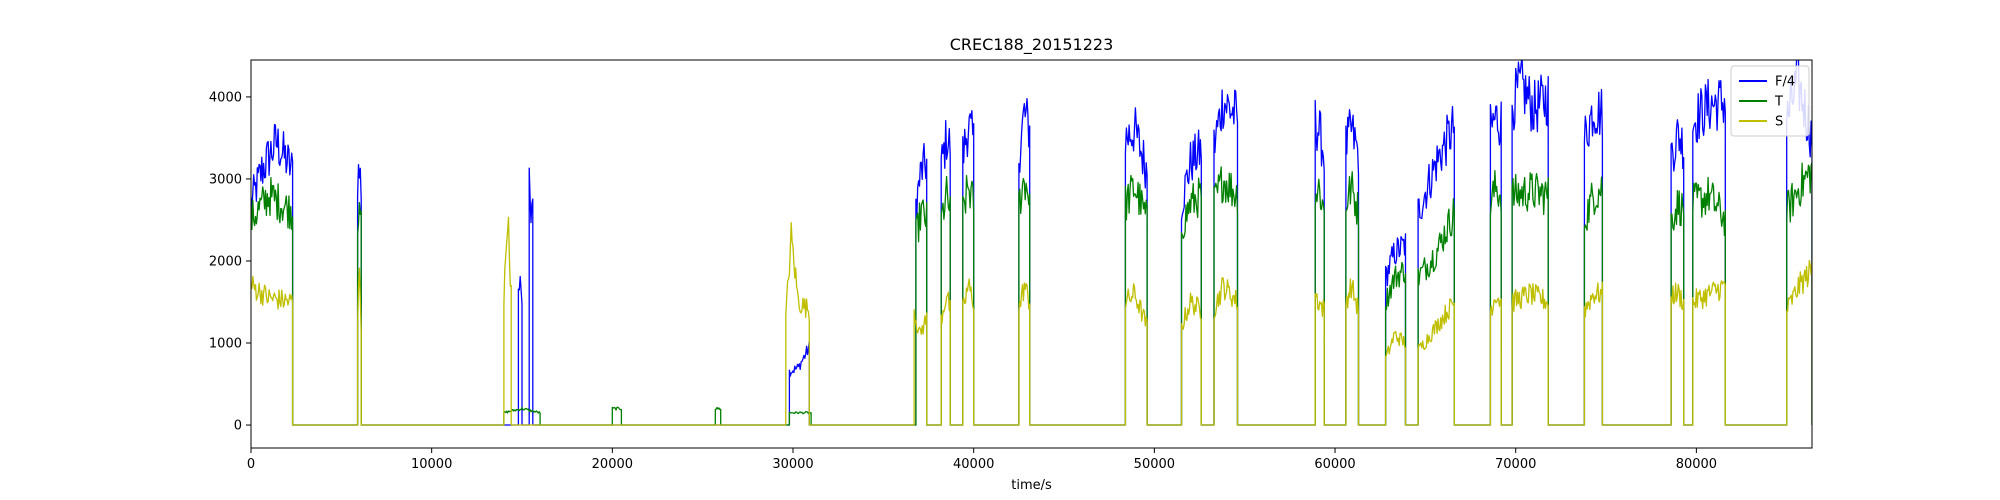 Image resolution: width=2000 pixels, height=500 pixels. I want to click on x-axis-label: time/s, so click(1031, 485).